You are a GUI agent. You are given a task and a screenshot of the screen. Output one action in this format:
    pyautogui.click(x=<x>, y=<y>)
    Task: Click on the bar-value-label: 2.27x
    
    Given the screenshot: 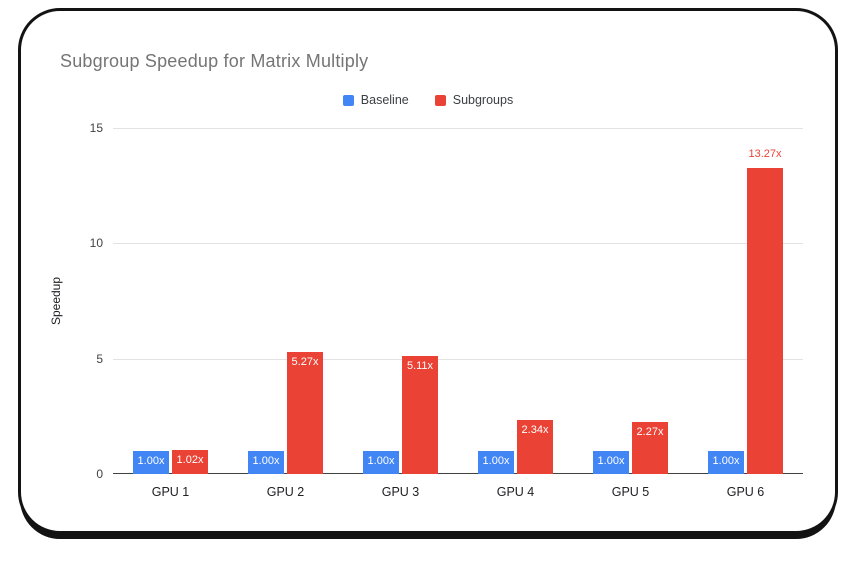 What is the action you would take?
    pyautogui.click(x=650, y=431)
    